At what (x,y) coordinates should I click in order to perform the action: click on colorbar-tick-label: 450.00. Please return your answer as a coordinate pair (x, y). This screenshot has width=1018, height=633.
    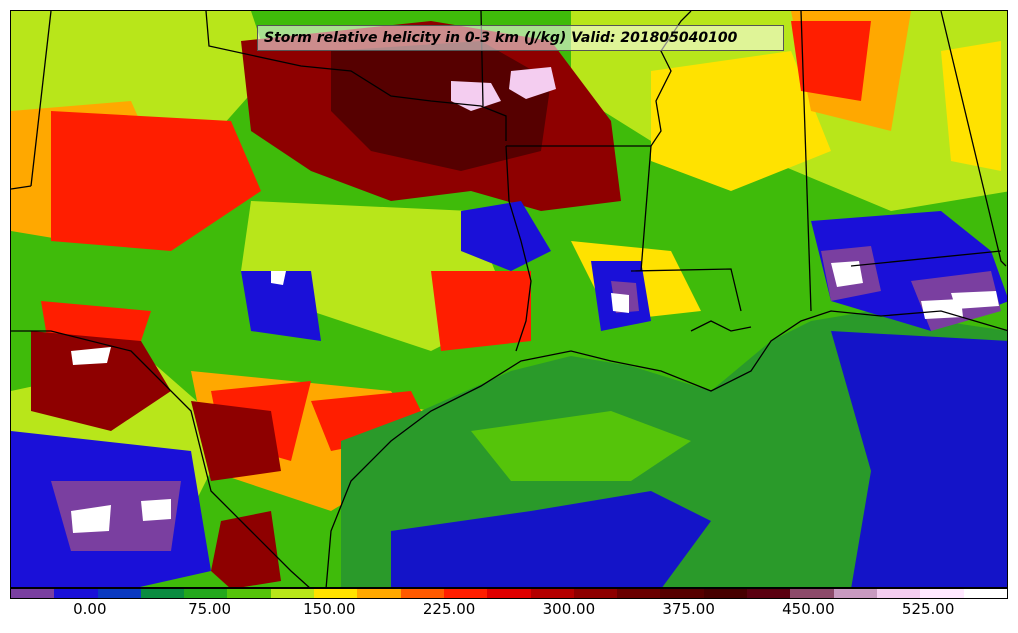
    Looking at the image, I should click on (808, 609).